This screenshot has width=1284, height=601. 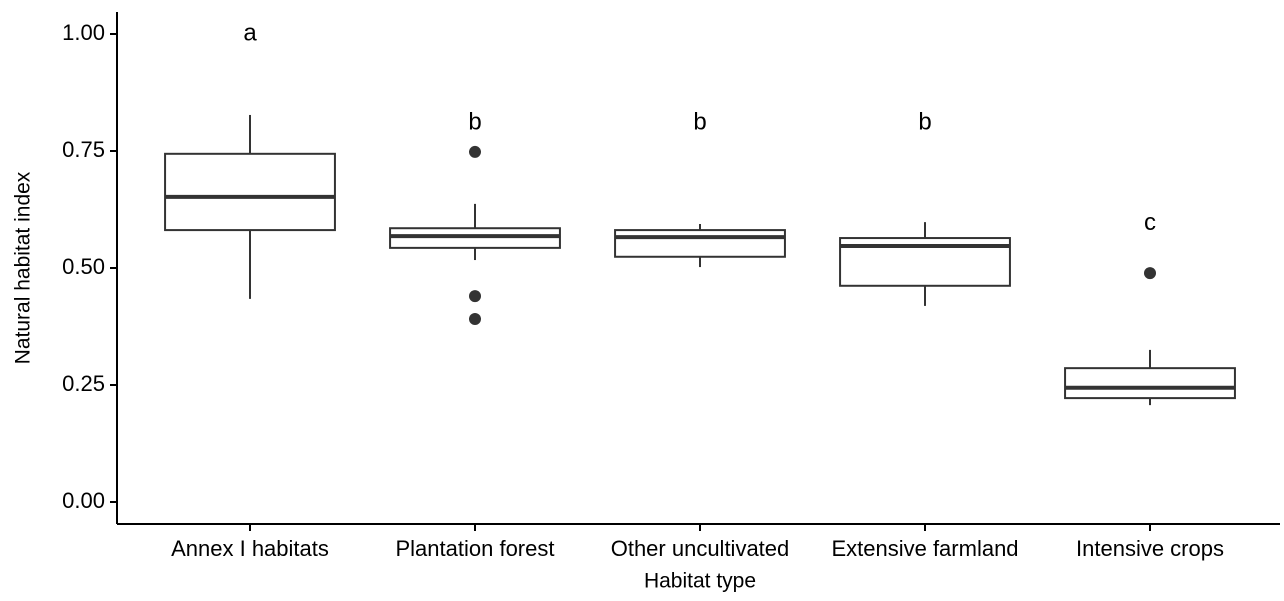 I want to click on annotation: a, so click(x=250, y=32).